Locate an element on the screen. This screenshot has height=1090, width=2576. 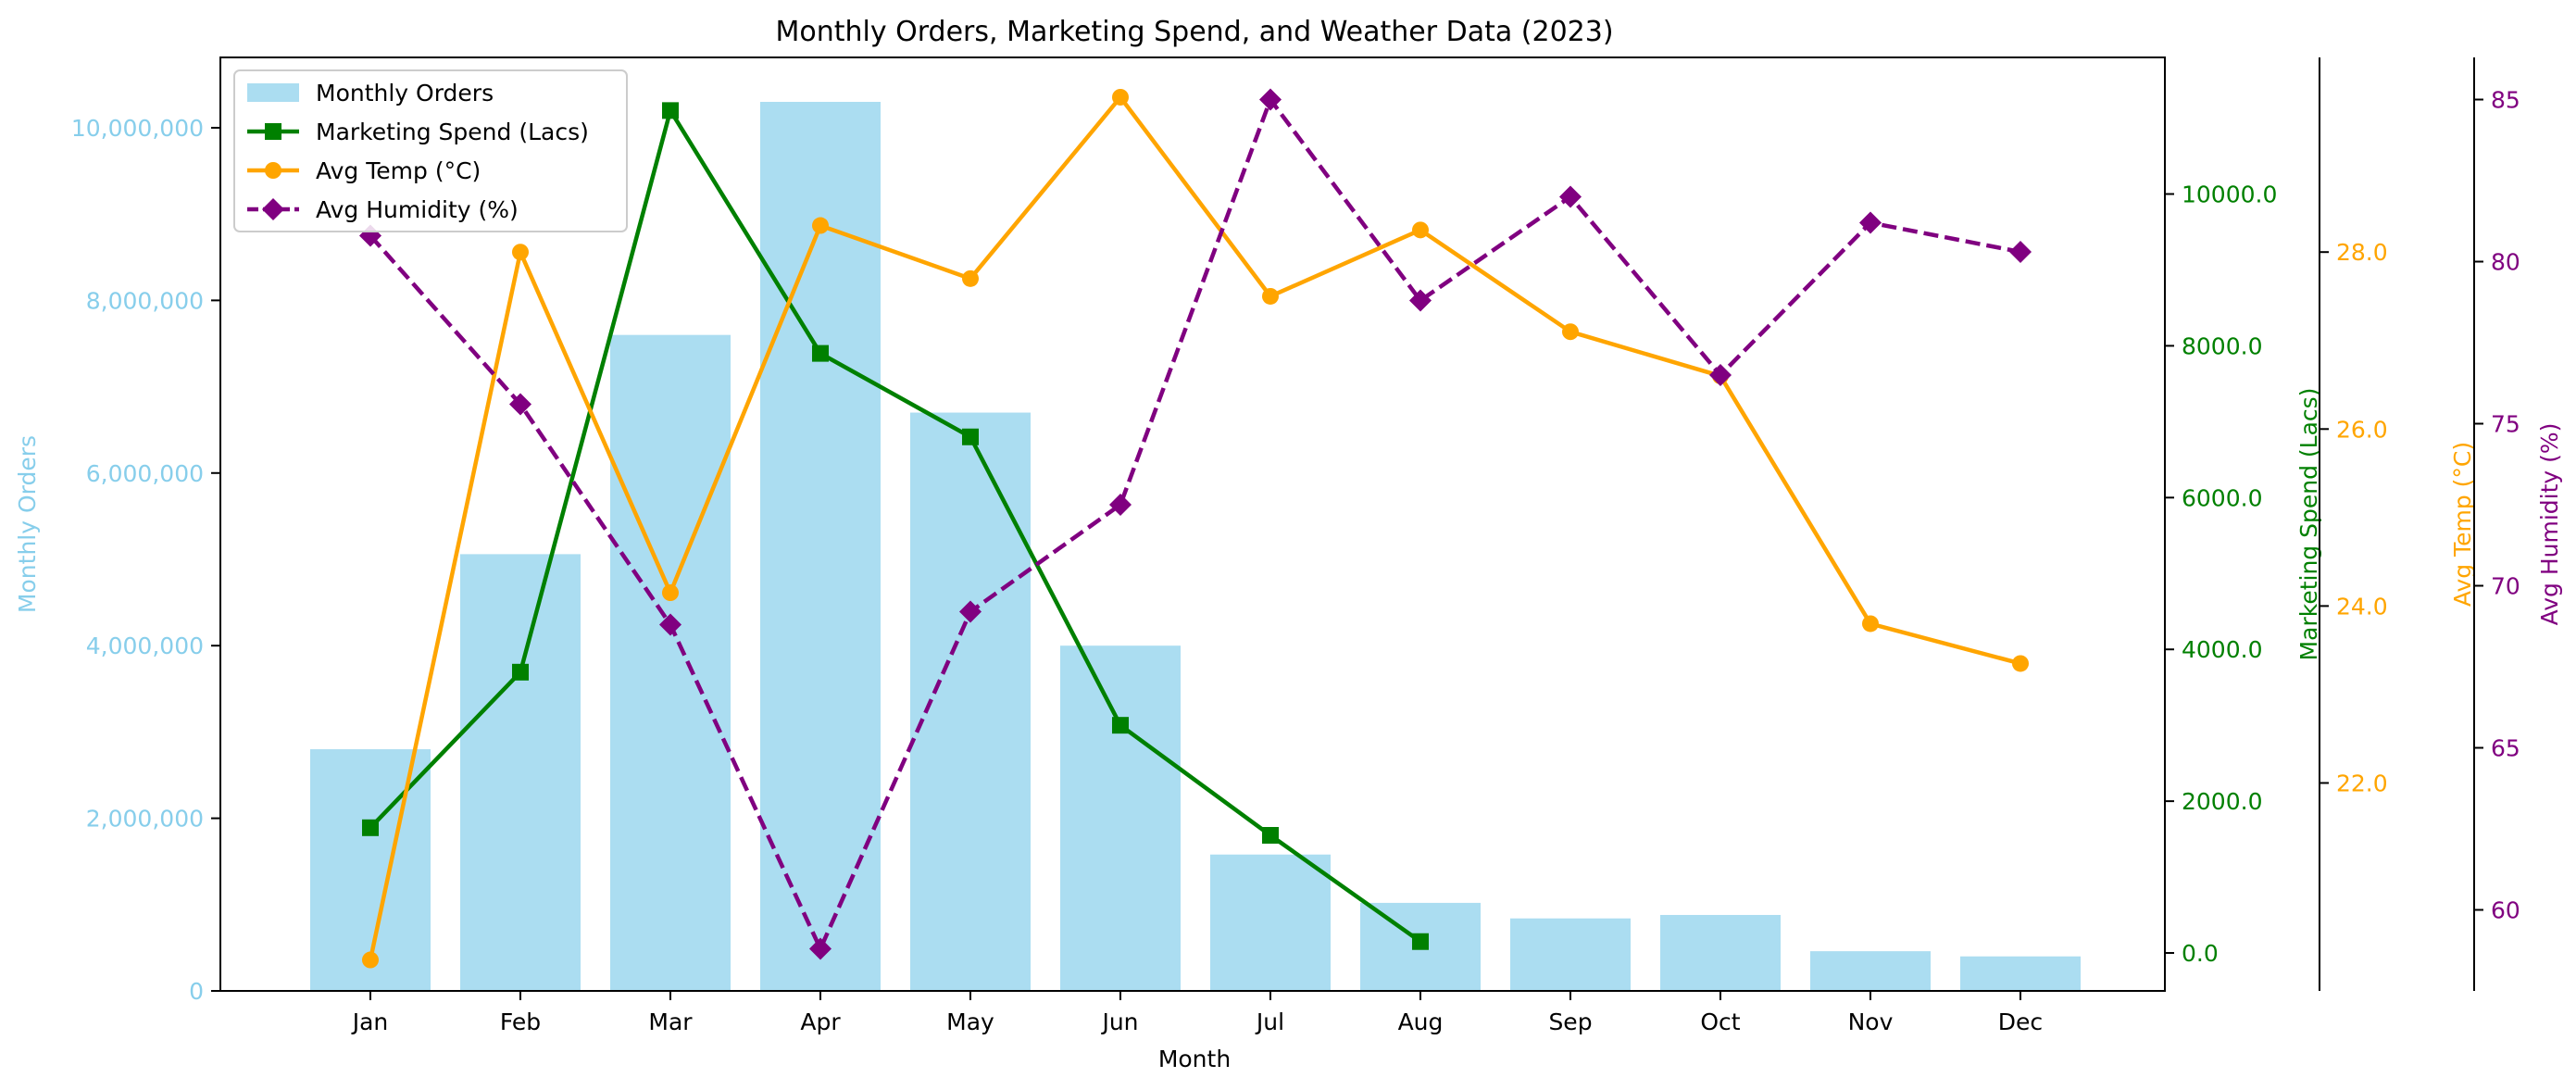
humidity-tick-label: 65 is located at coordinates (2505, 748).